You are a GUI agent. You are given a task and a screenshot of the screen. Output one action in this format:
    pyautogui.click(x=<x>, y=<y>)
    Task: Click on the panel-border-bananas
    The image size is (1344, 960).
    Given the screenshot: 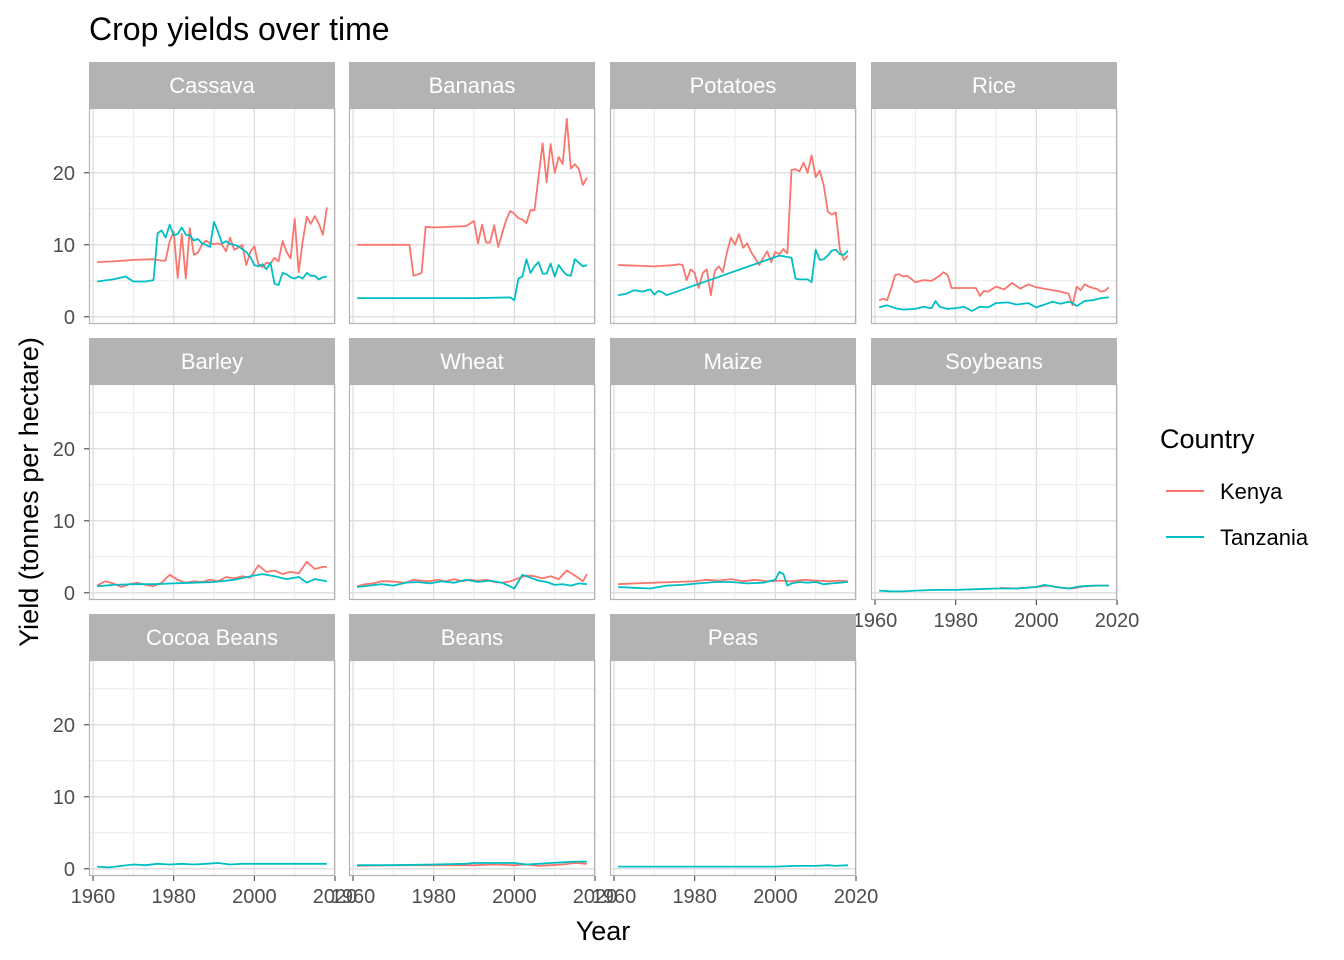 What is the action you would take?
    pyautogui.click(x=472, y=216)
    